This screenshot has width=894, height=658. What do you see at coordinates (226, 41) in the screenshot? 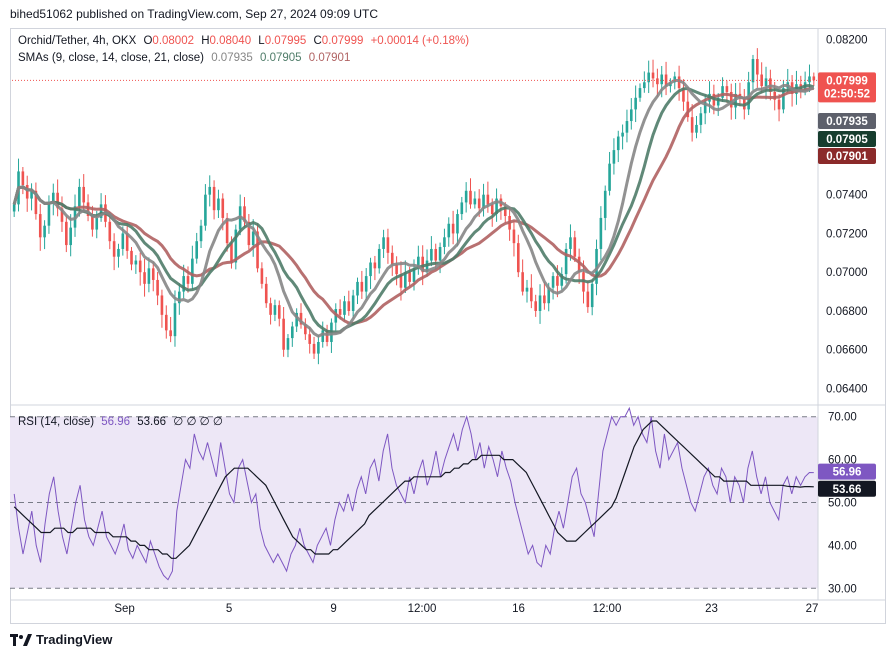
I see `ohlc-h: H0.08040` at bounding box center [226, 41].